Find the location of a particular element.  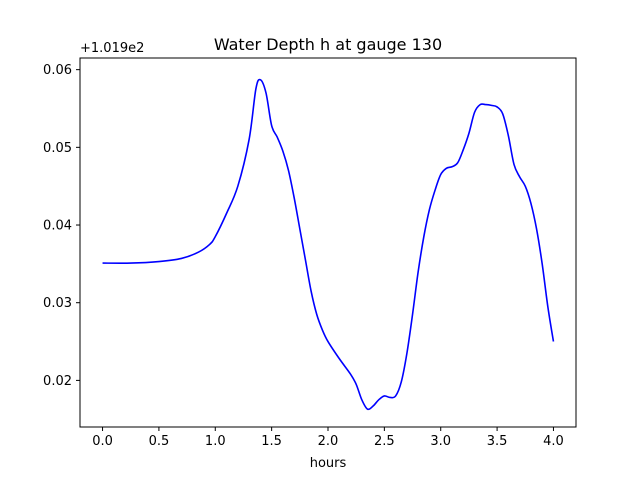

x-tick-label: 2.5 is located at coordinates (384, 441).